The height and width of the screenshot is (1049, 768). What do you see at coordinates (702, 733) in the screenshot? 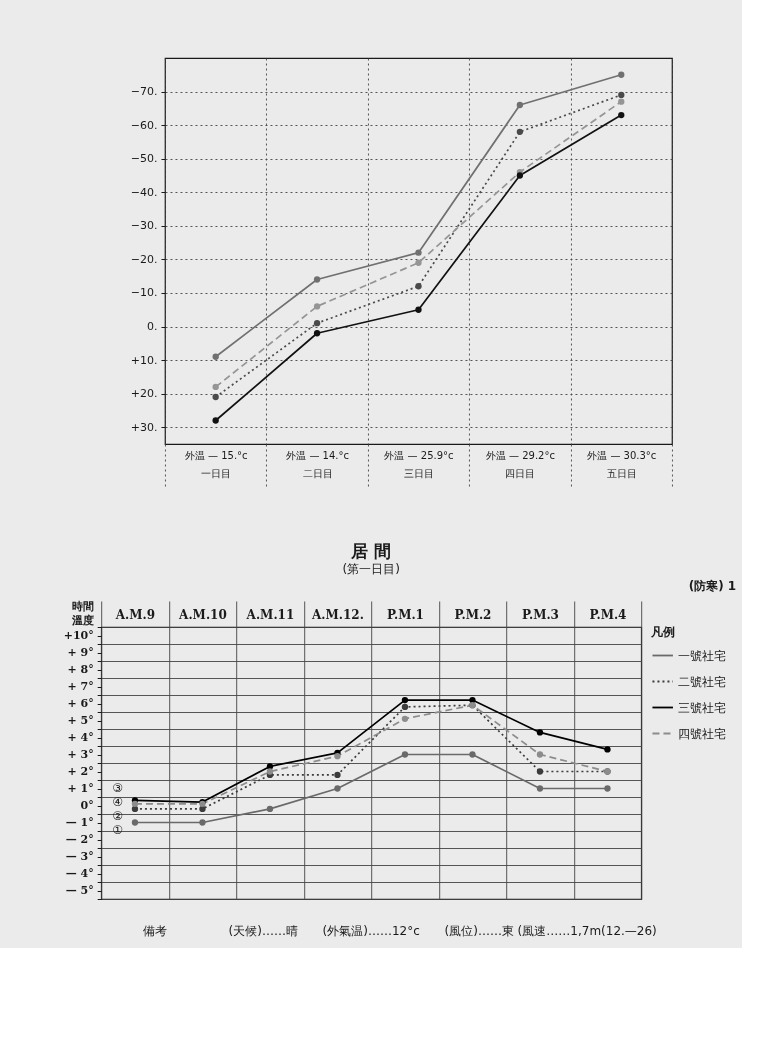
I see `legend-label: 四號社宅` at bounding box center [702, 733].